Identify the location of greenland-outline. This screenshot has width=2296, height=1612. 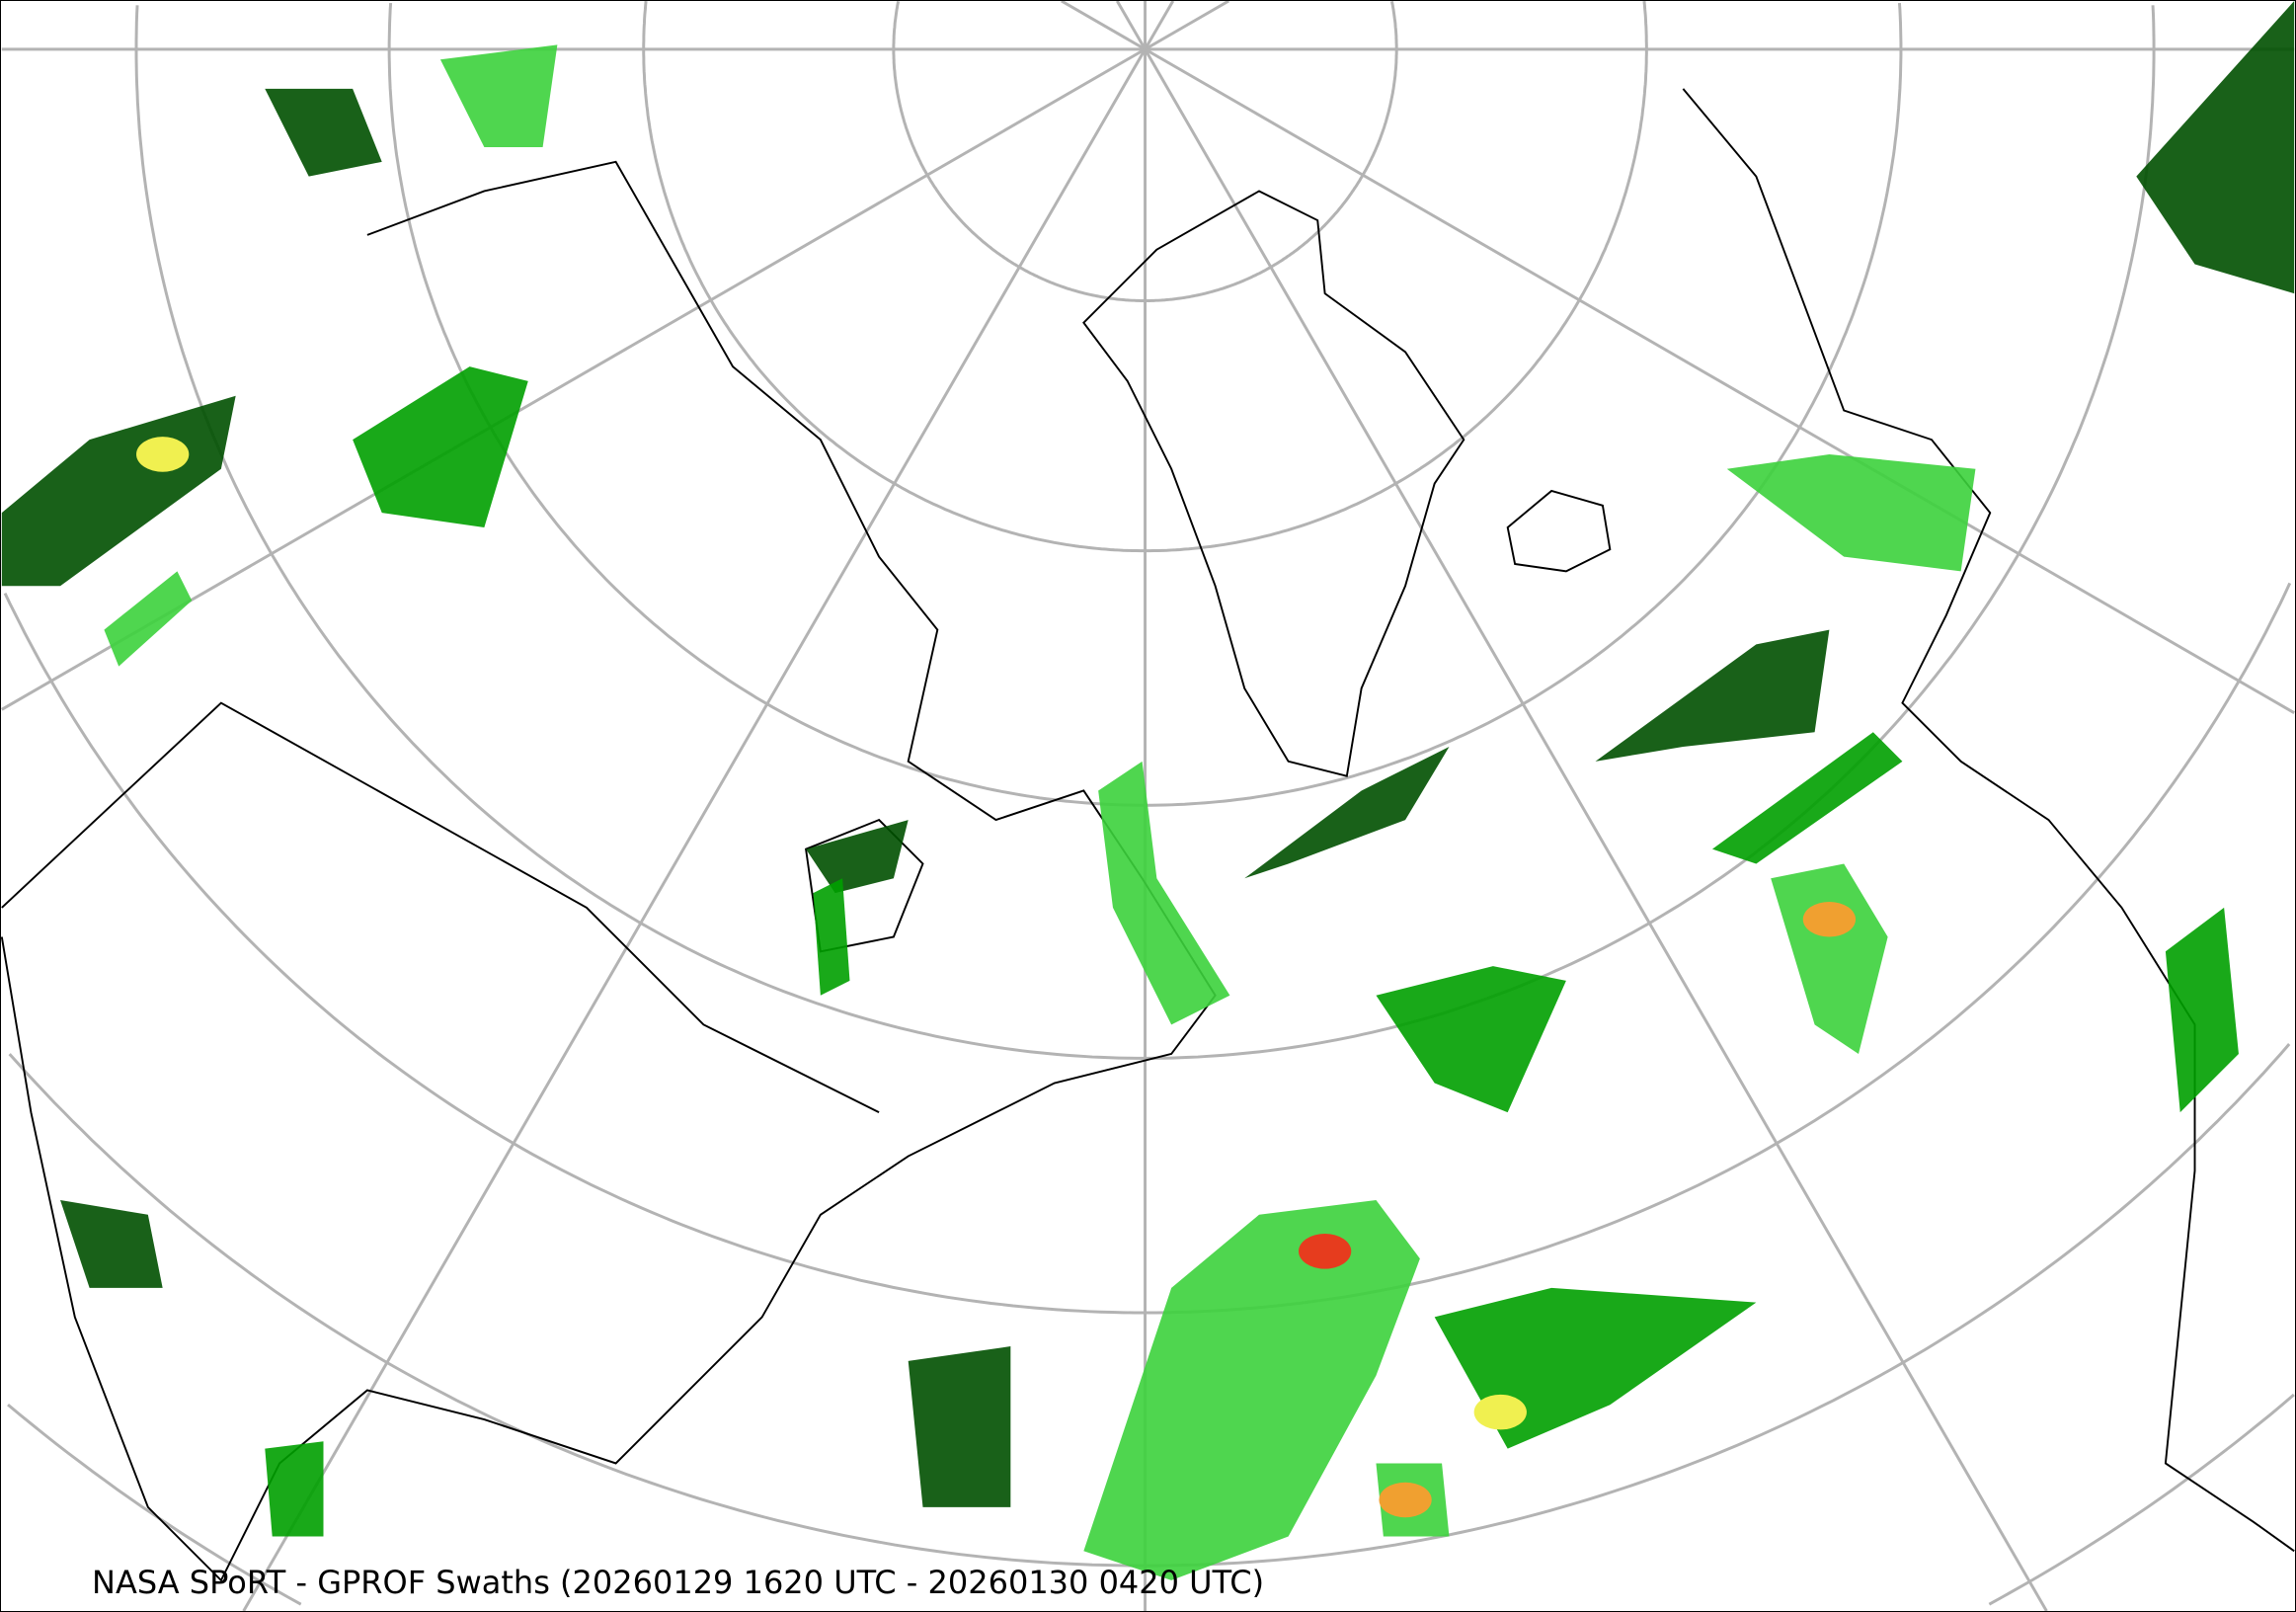
(1274, 483).